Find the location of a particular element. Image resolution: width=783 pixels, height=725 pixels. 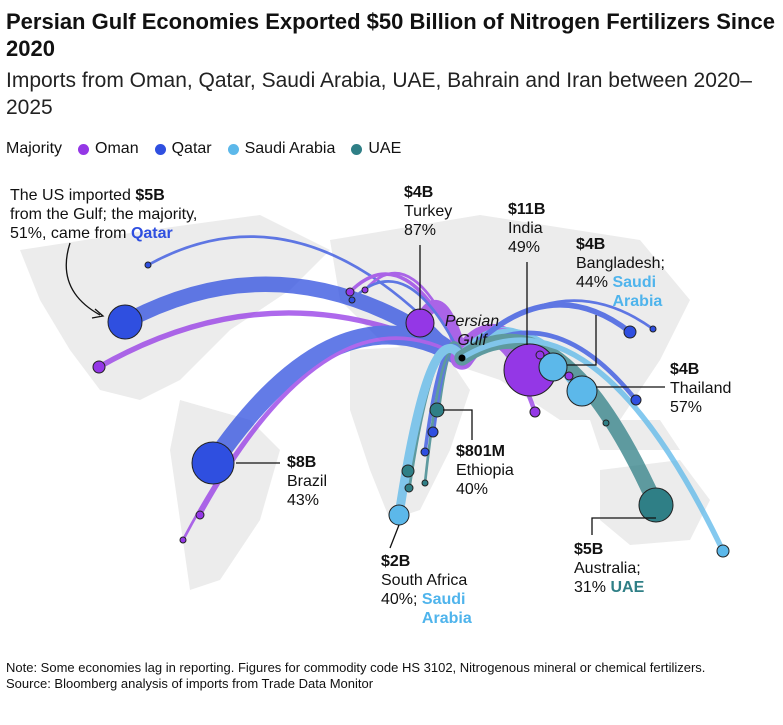

australia-source: UAE is located at coordinates (627, 587).